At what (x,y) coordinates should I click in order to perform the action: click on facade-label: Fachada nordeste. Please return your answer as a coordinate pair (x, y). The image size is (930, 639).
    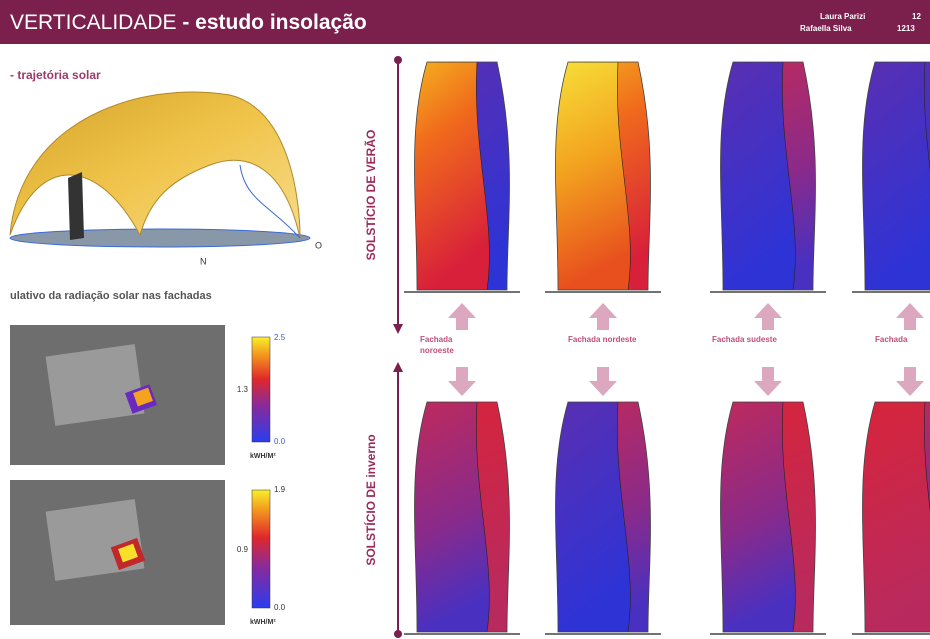
    Looking at the image, I should click on (602, 339).